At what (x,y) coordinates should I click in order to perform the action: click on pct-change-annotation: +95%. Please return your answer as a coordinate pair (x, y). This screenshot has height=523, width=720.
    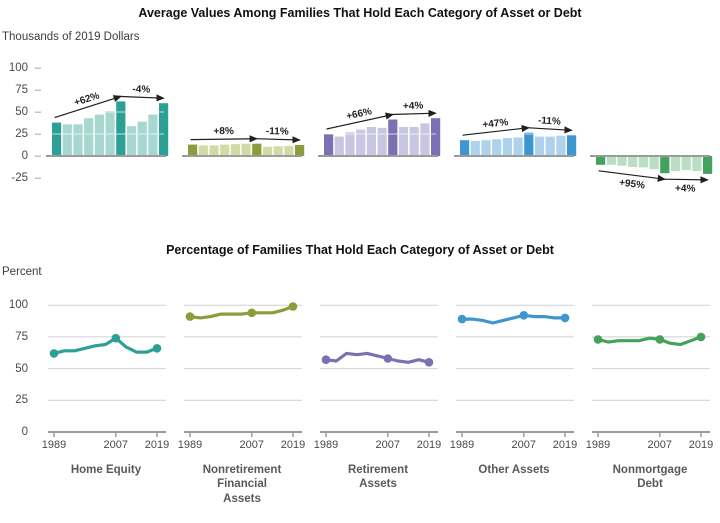
    Looking at the image, I should click on (631, 184).